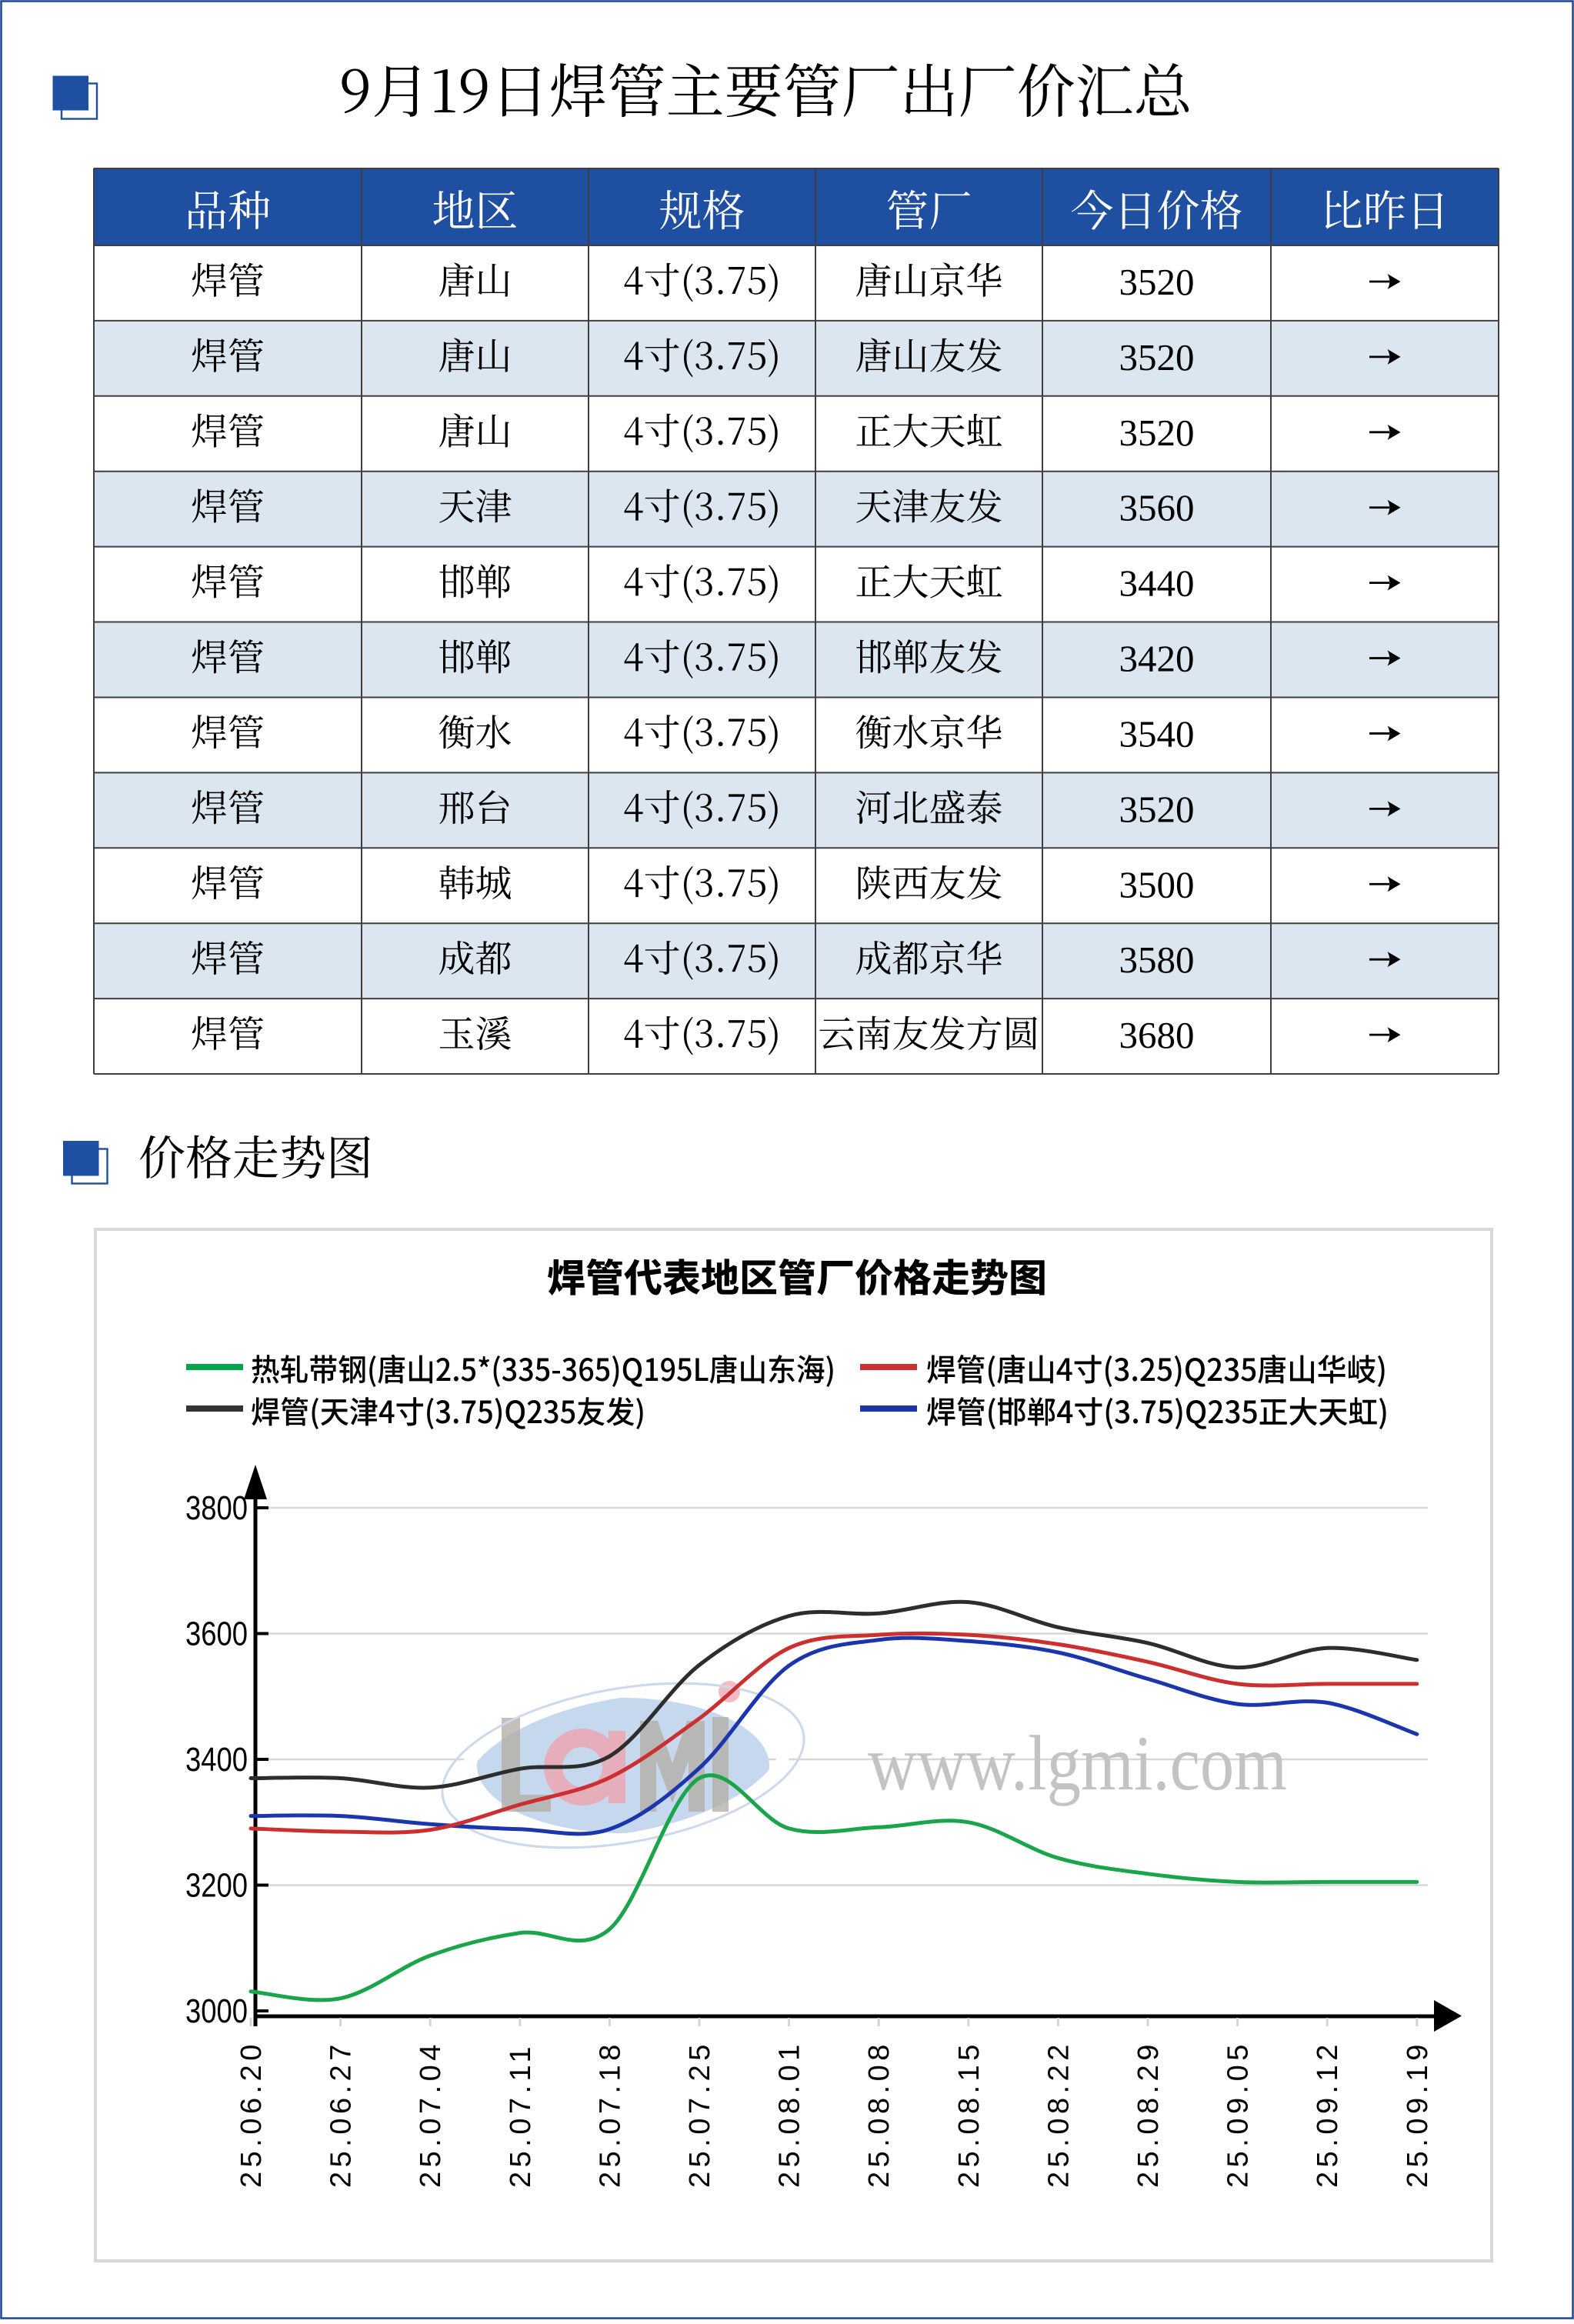  I want to click on svg-text: 25.08.08, so click(879, 2114).